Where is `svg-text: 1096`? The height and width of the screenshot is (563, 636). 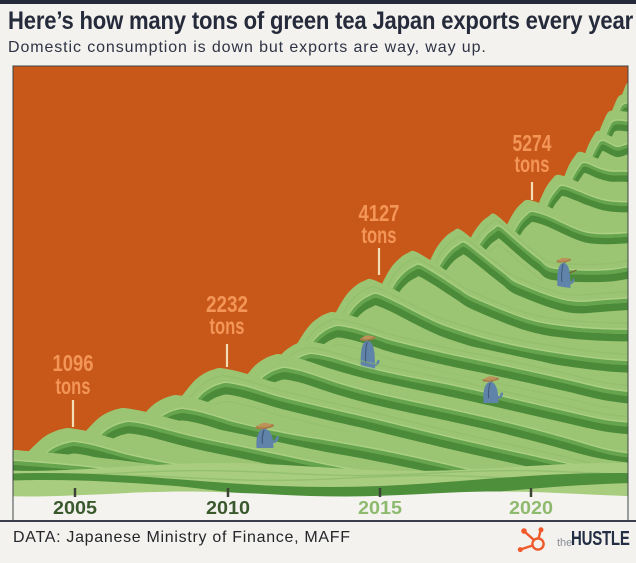
svg-text: 1096 is located at coordinates (73, 363).